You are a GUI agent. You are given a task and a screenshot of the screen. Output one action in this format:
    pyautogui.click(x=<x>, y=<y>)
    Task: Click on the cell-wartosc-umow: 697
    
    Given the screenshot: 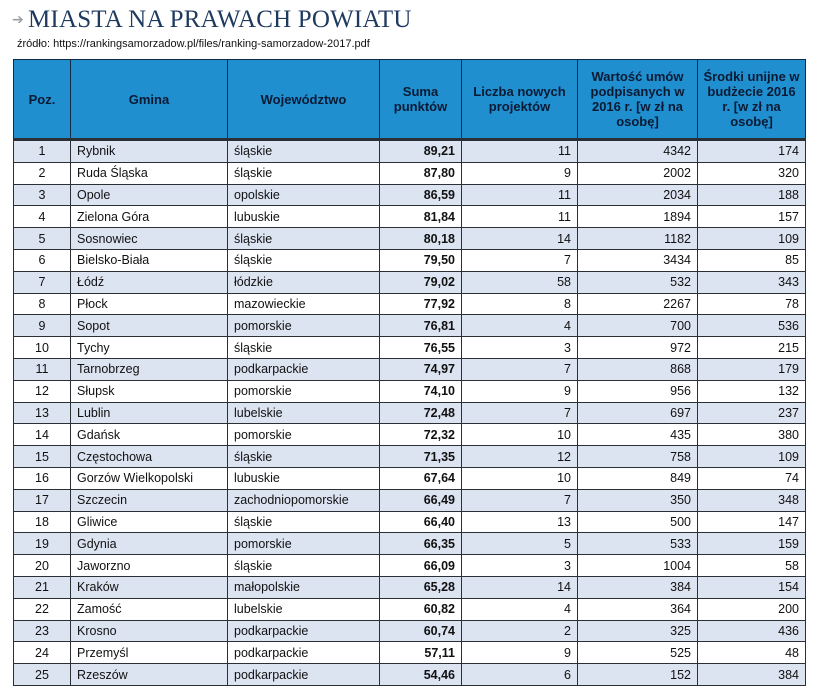 What is the action you would take?
    pyautogui.click(x=637, y=413)
    